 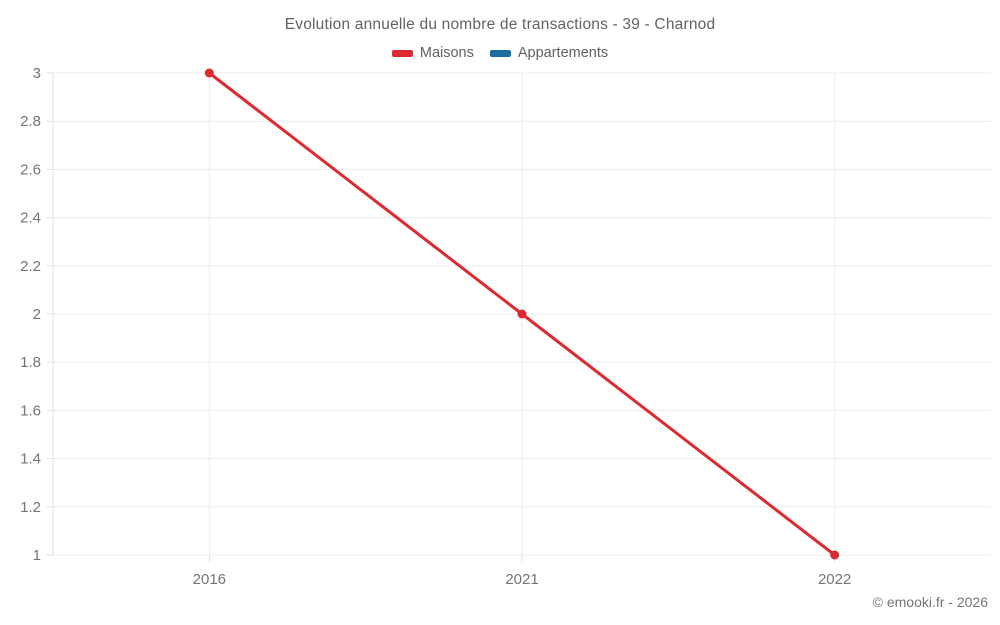 I want to click on legend-swatch-maisons, so click(x=402, y=53).